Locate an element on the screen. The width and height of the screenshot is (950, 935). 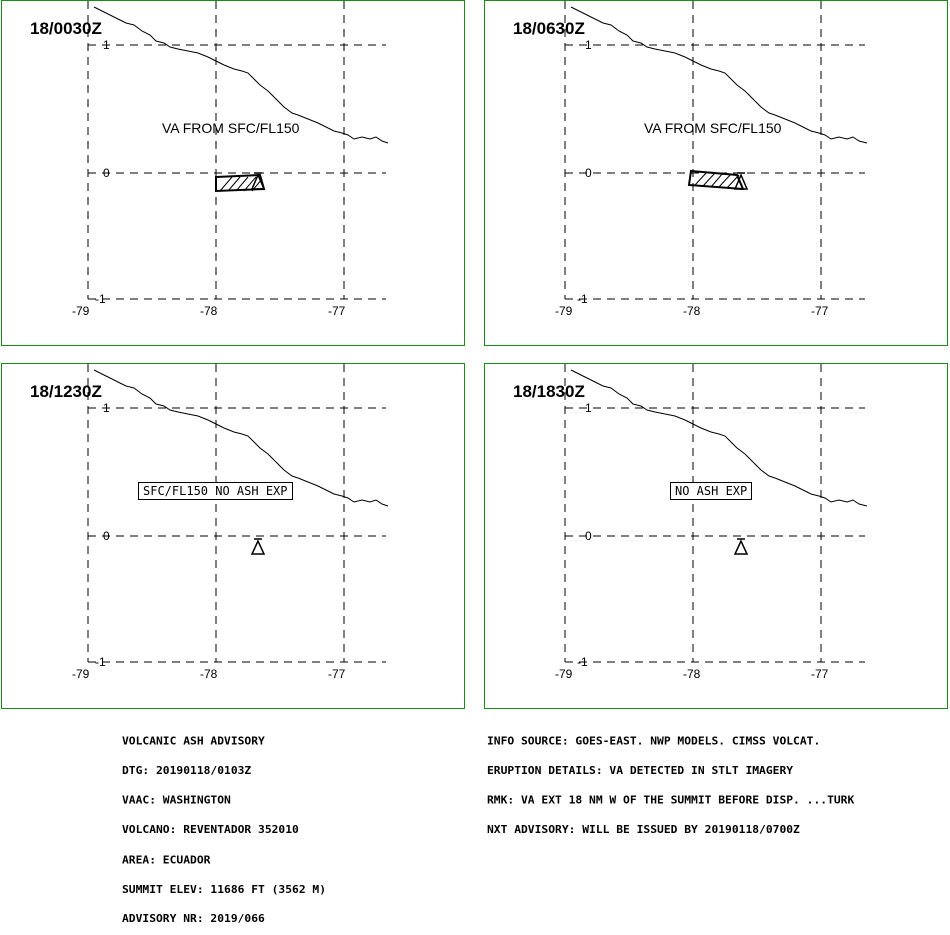
panel-time-label: 18/0630Z is located at coordinates (549, 28).